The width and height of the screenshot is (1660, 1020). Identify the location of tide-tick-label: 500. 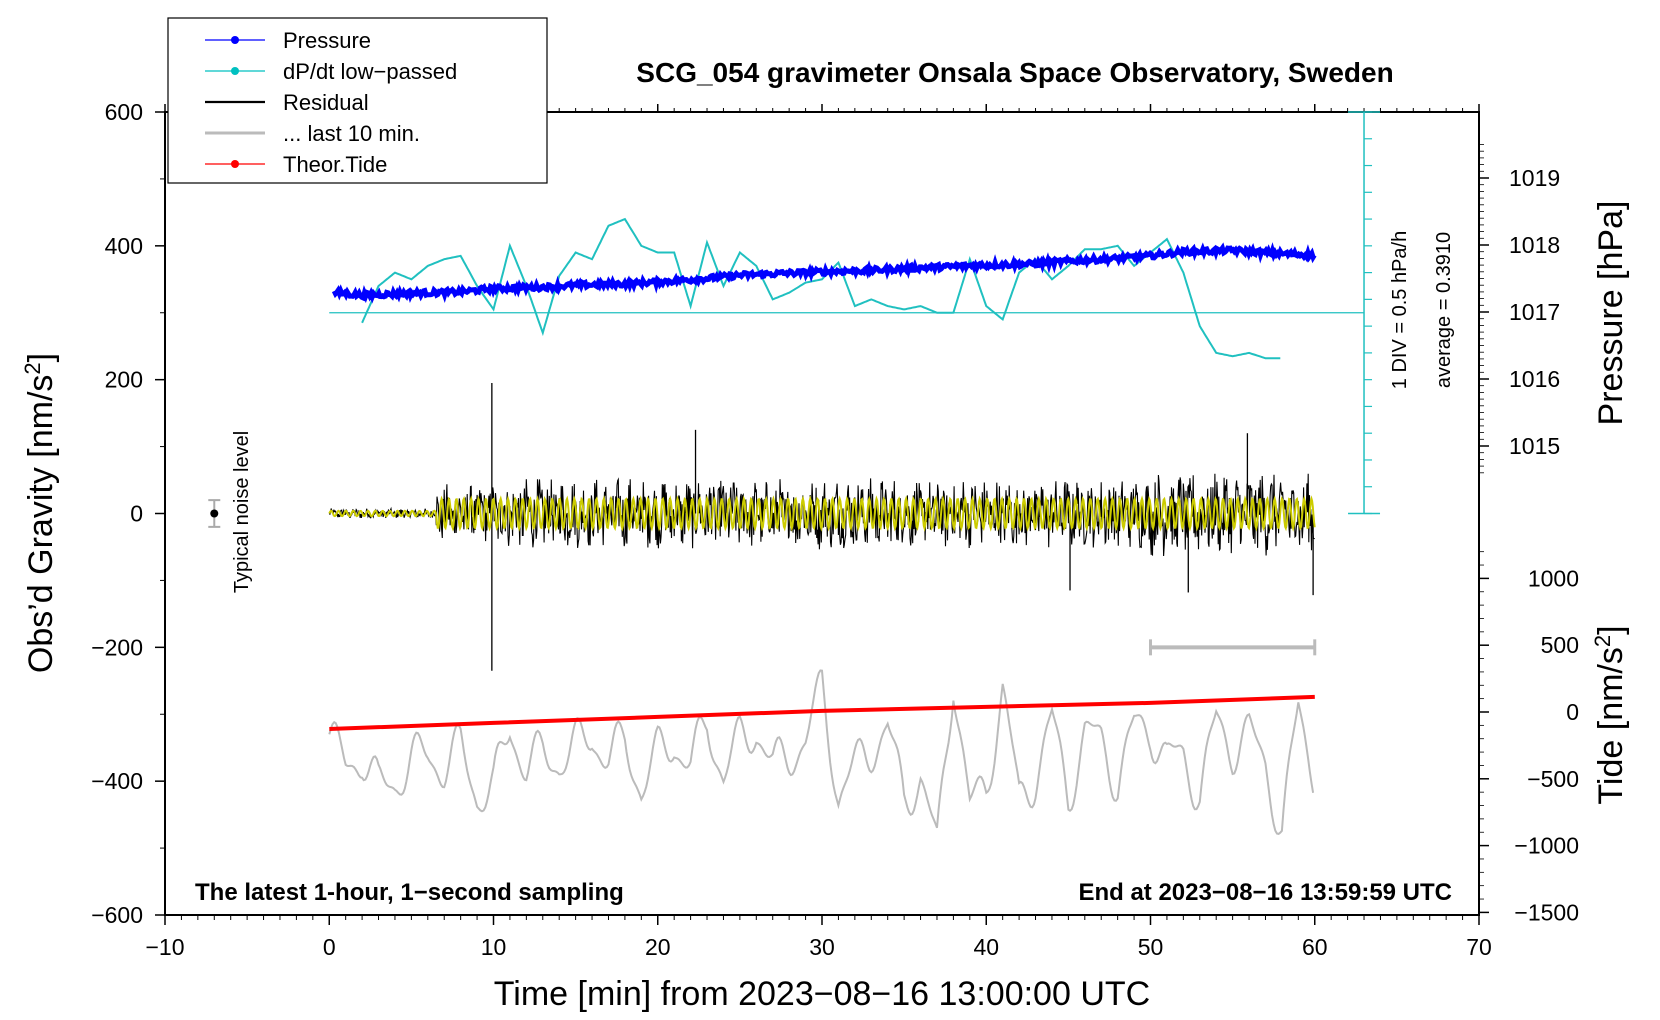
(1560, 645).